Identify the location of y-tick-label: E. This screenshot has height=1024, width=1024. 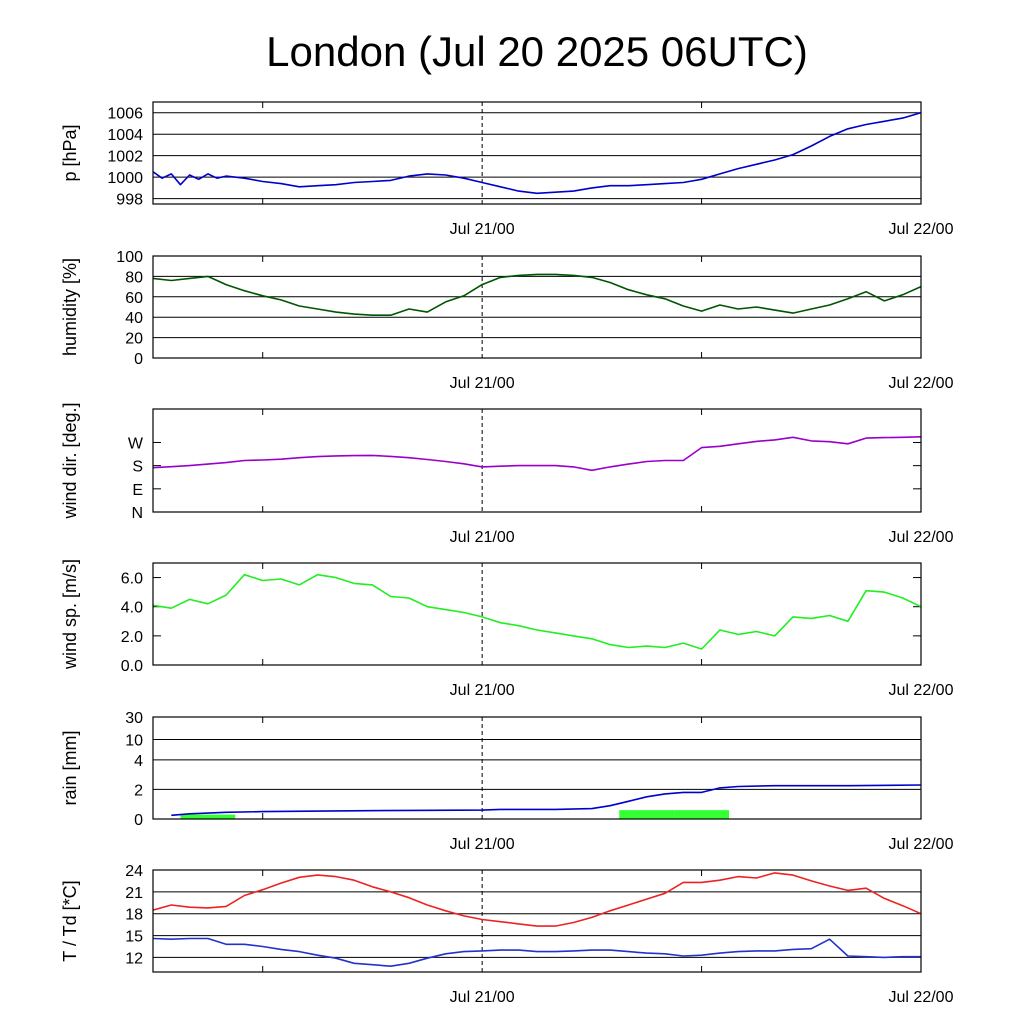
(137, 490).